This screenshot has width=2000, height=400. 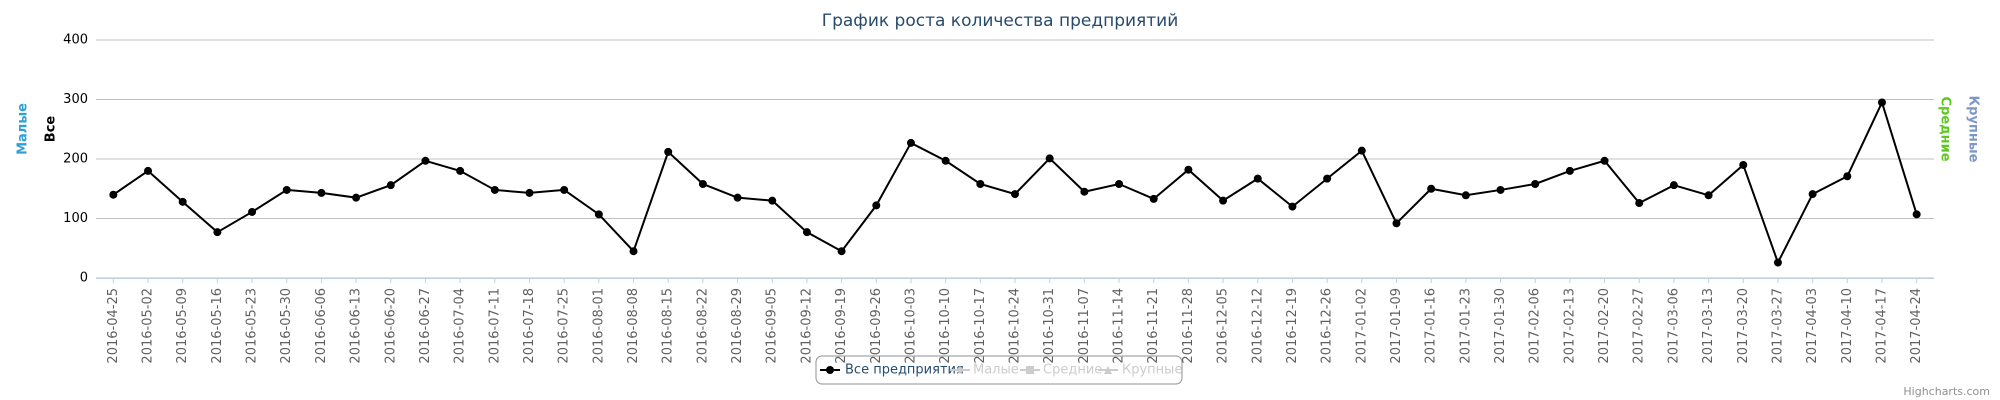 I want to click on y-tick-label: 0, so click(x=84, y=278).